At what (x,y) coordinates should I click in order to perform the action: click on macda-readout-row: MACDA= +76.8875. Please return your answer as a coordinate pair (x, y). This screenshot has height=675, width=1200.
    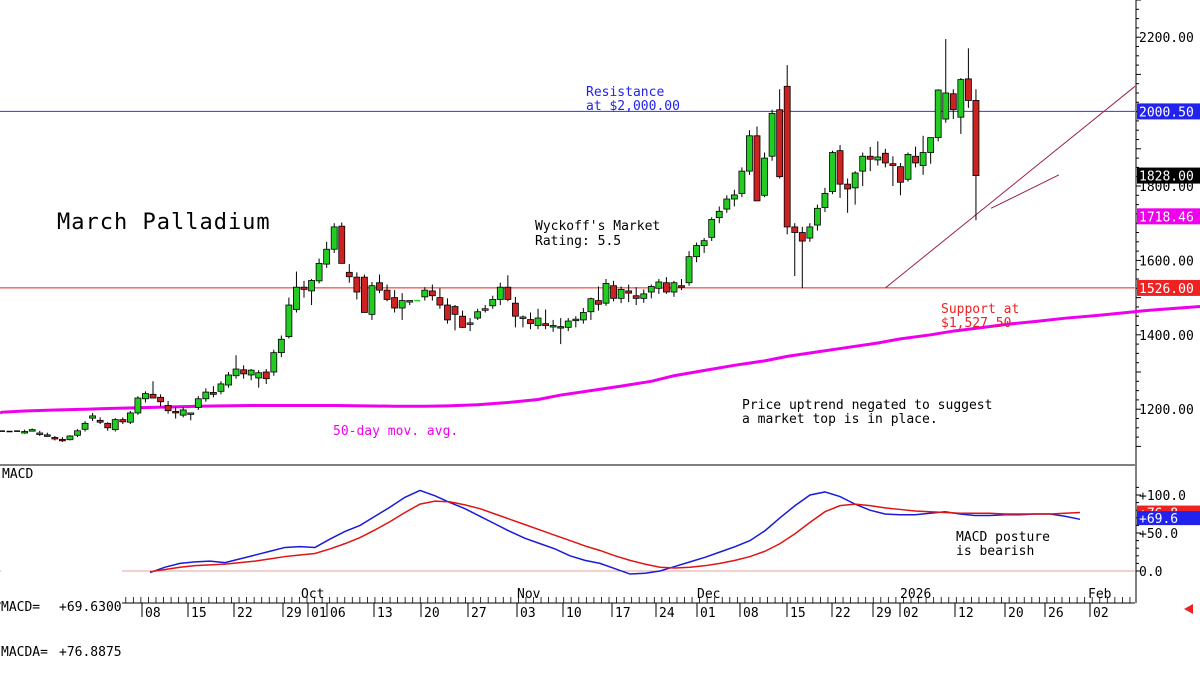
    Looking at the image, I should click on (61, 652).